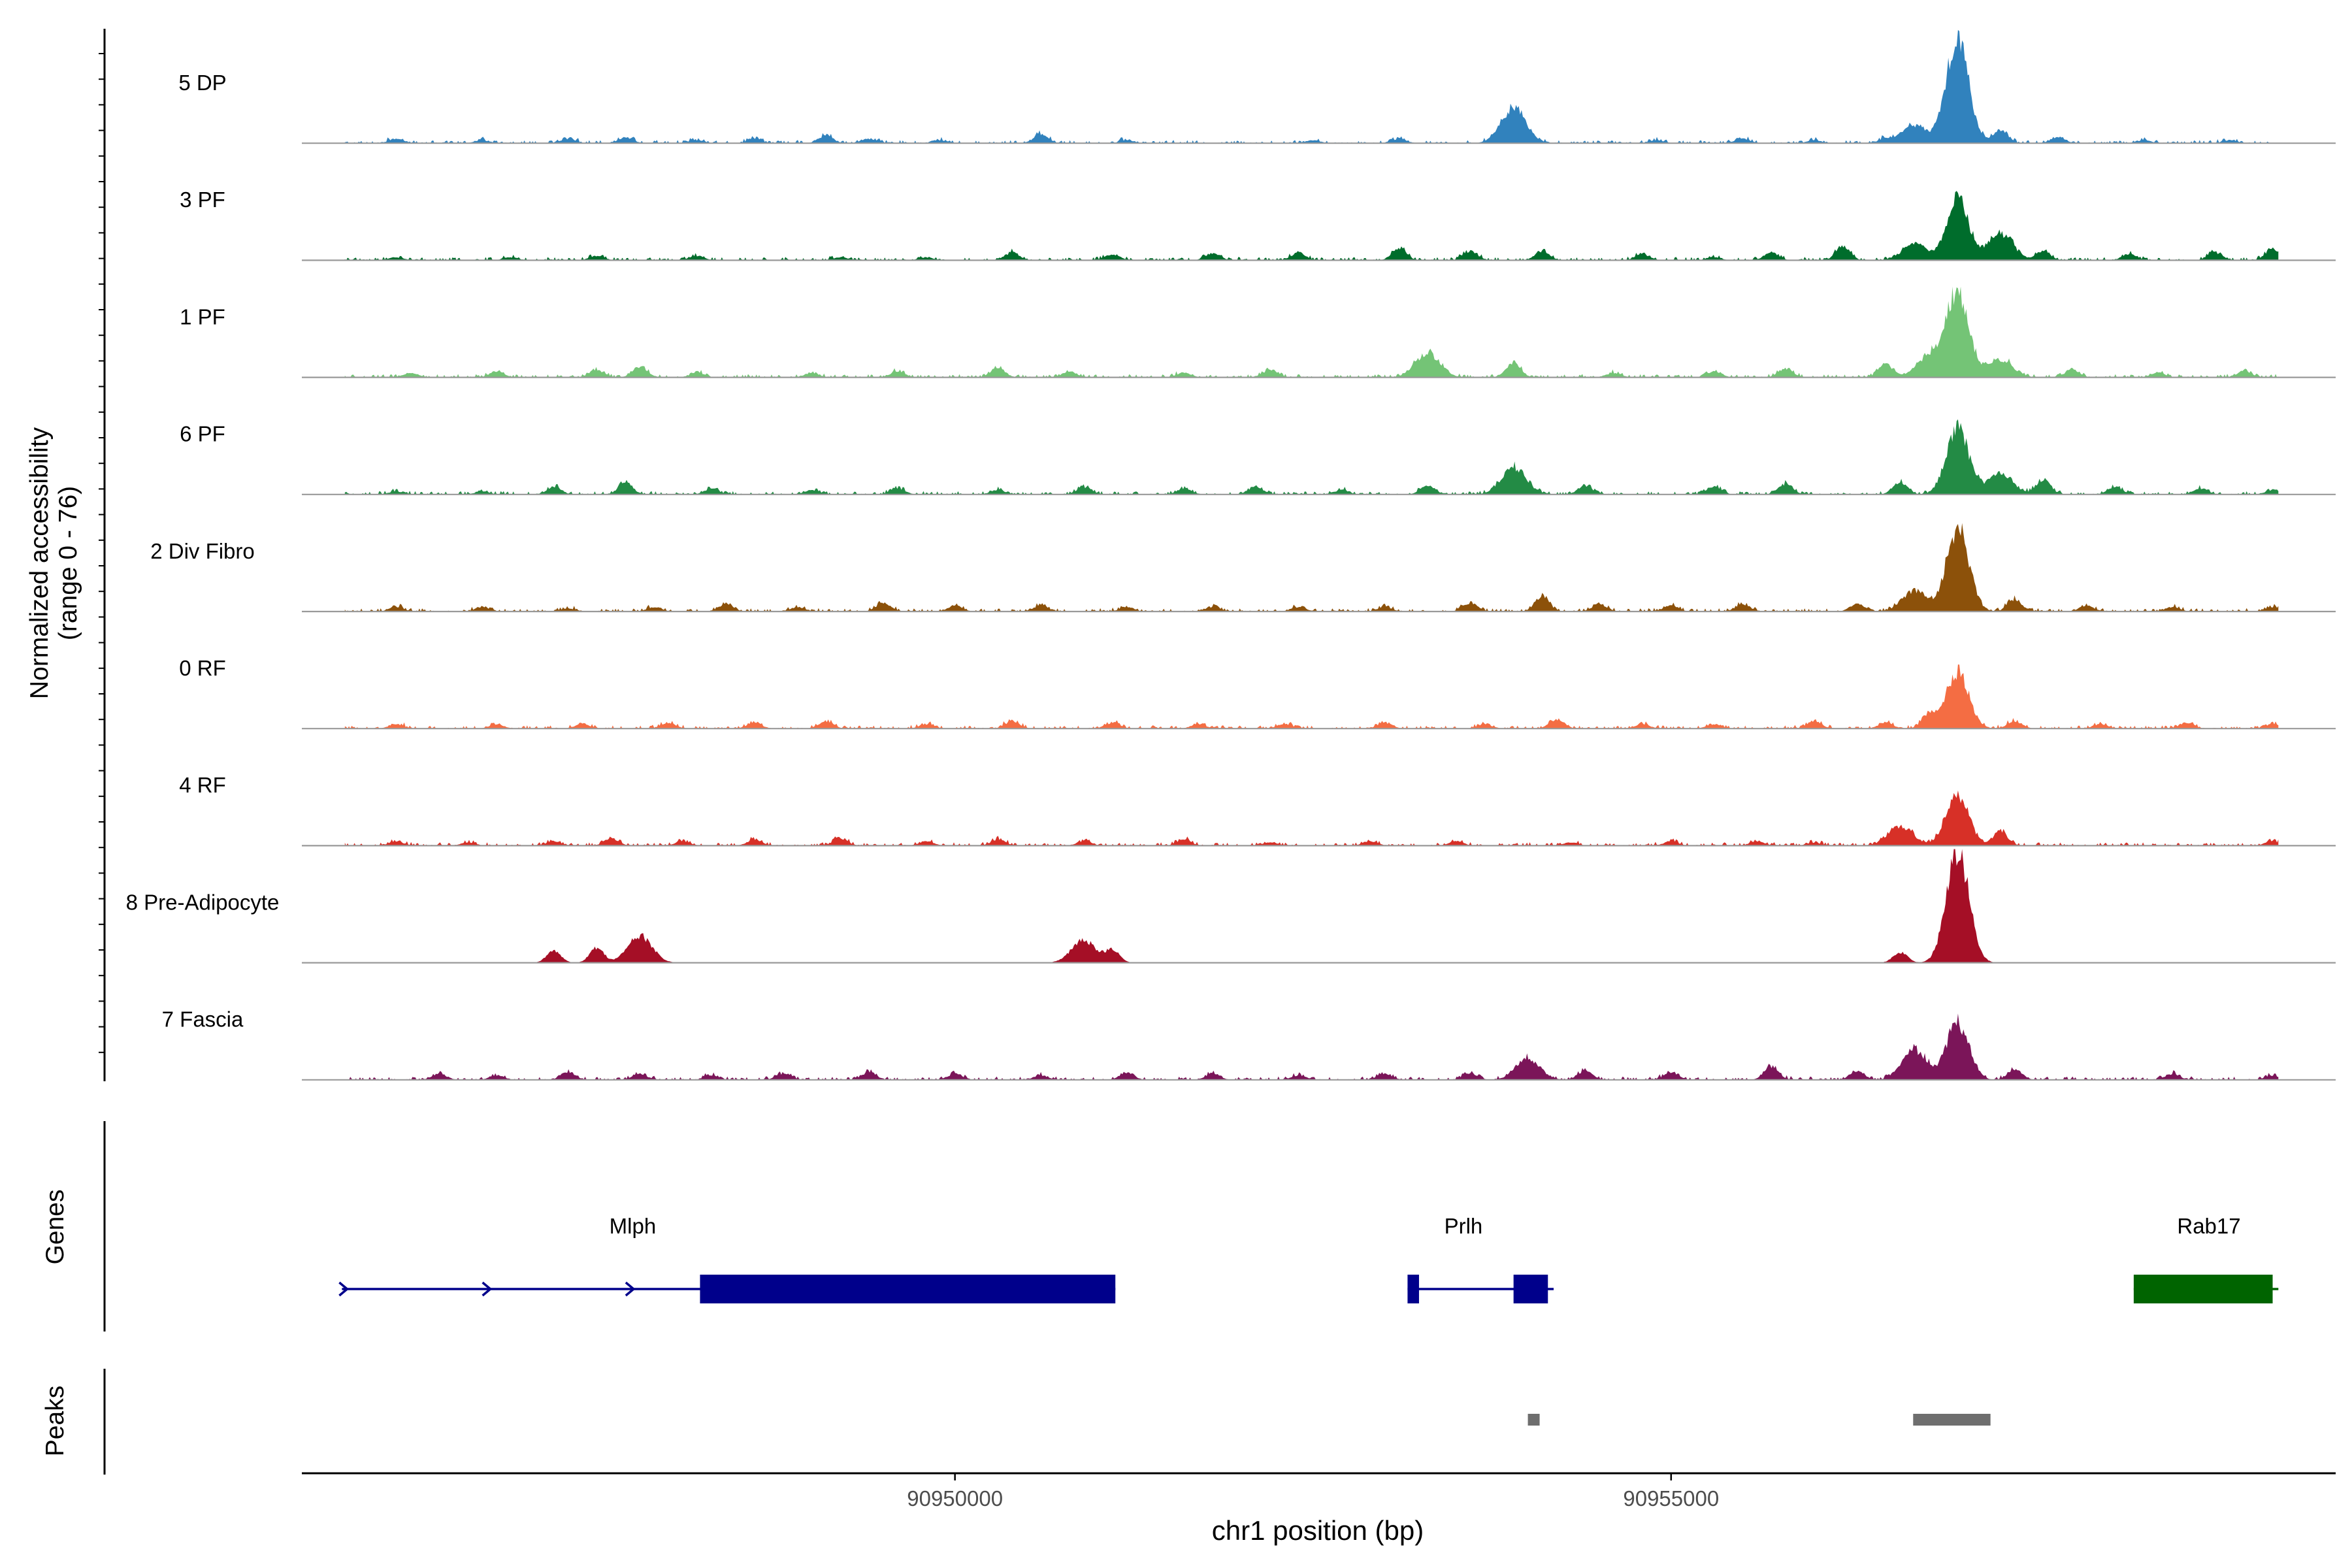  I want to click on gene-label: Rab17, so click(2208, 1226).